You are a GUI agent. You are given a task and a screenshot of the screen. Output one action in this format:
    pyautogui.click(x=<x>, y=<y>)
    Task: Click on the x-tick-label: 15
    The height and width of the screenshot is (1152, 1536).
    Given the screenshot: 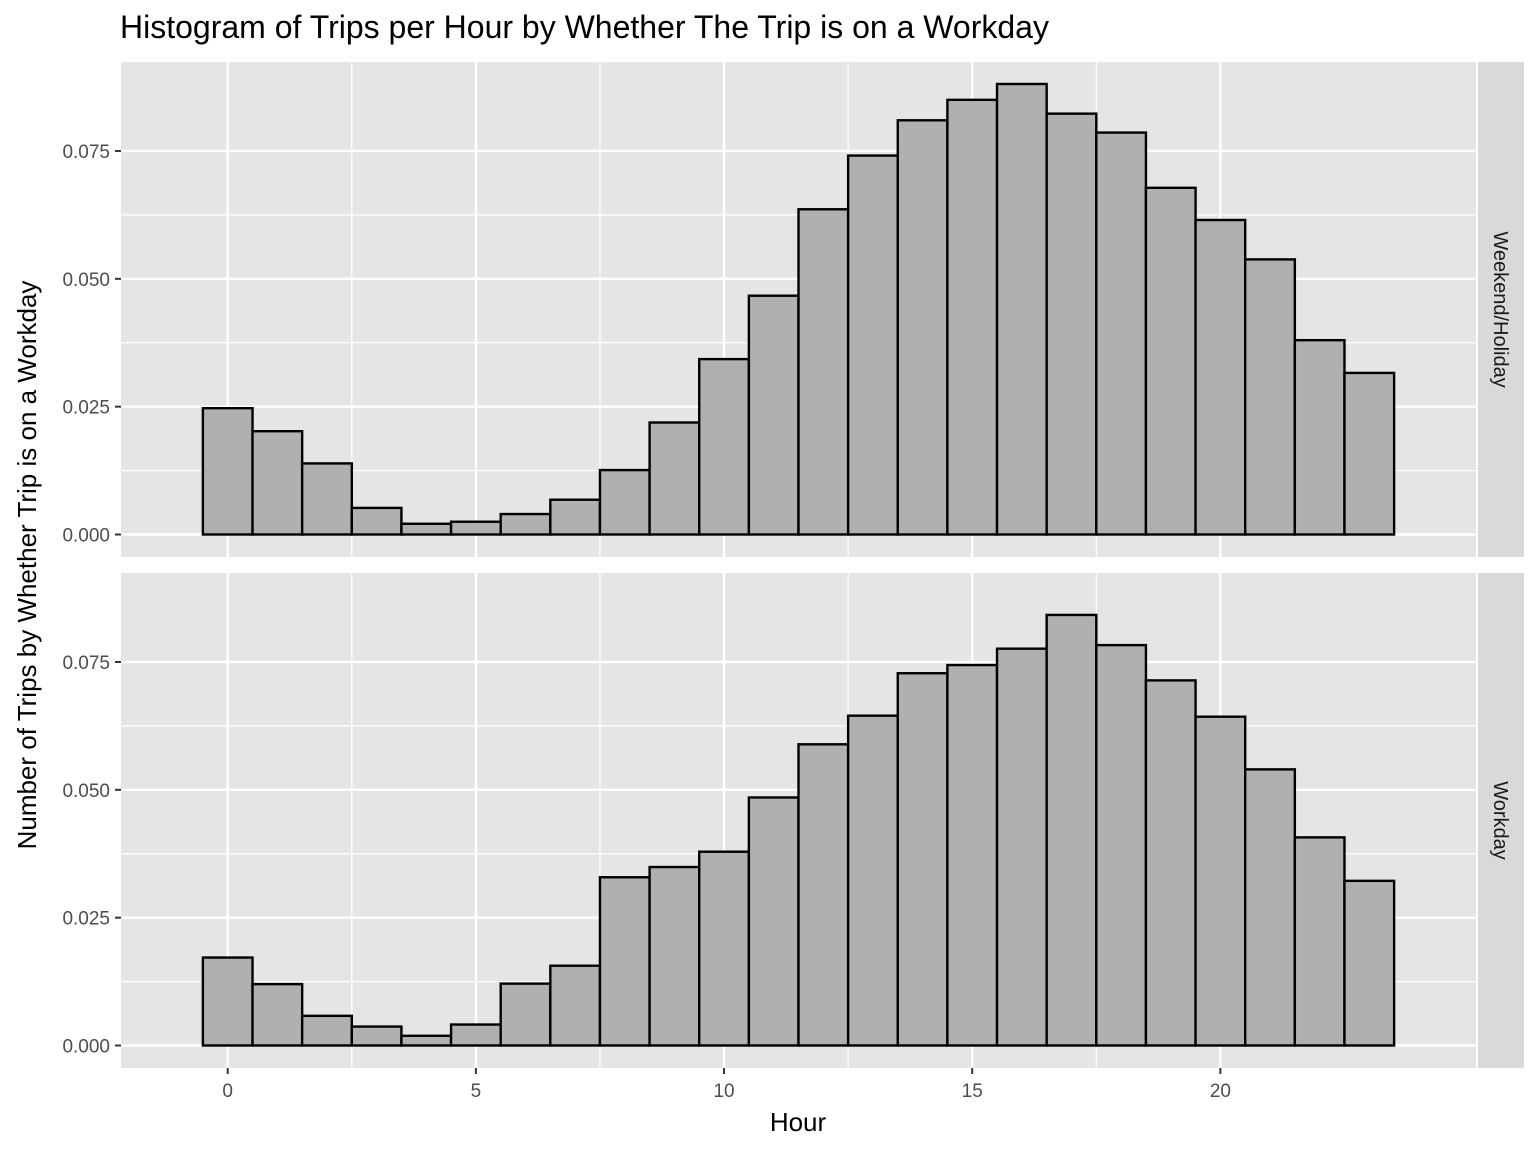 What is the action you would take?
    pyautogui.click(x=972, y=1091)
    